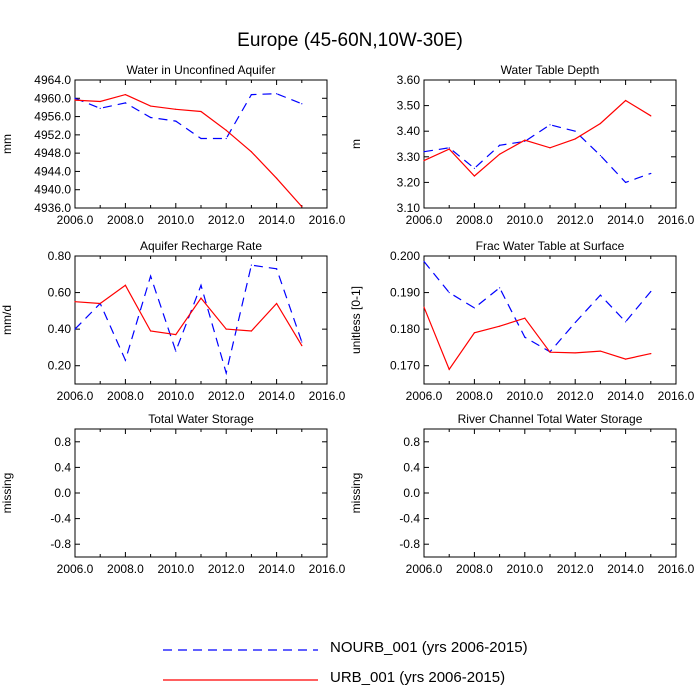  I want to click on chart-title: Water Table Depth, so click(550, 70).